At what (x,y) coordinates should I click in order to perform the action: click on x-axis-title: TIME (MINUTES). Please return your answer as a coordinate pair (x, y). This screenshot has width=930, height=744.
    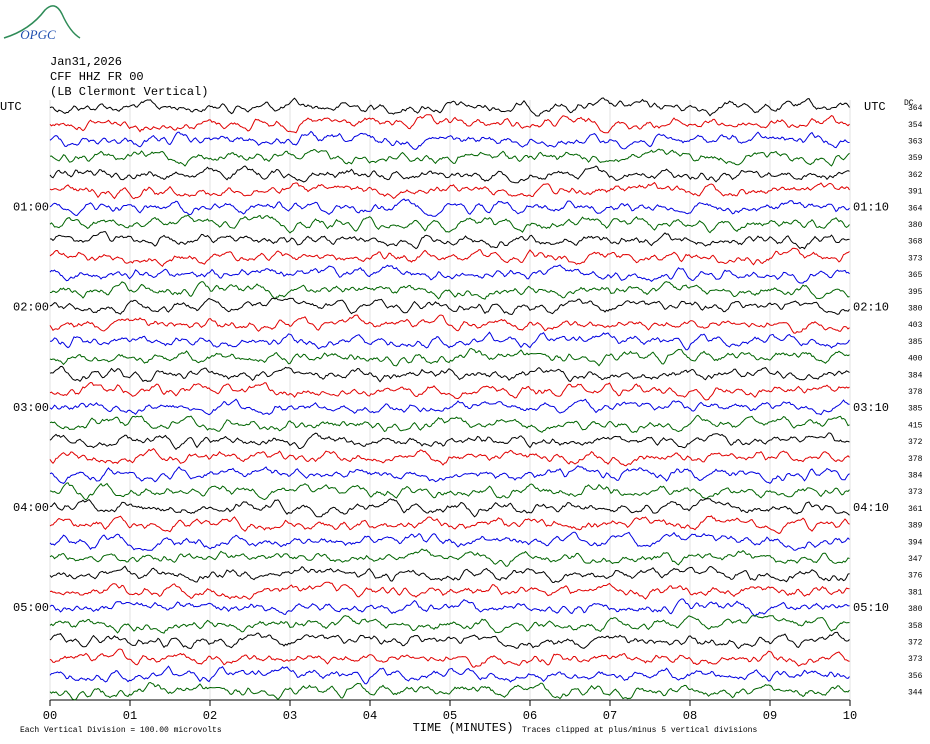
    Looking at the image, I should click on (463, 728).